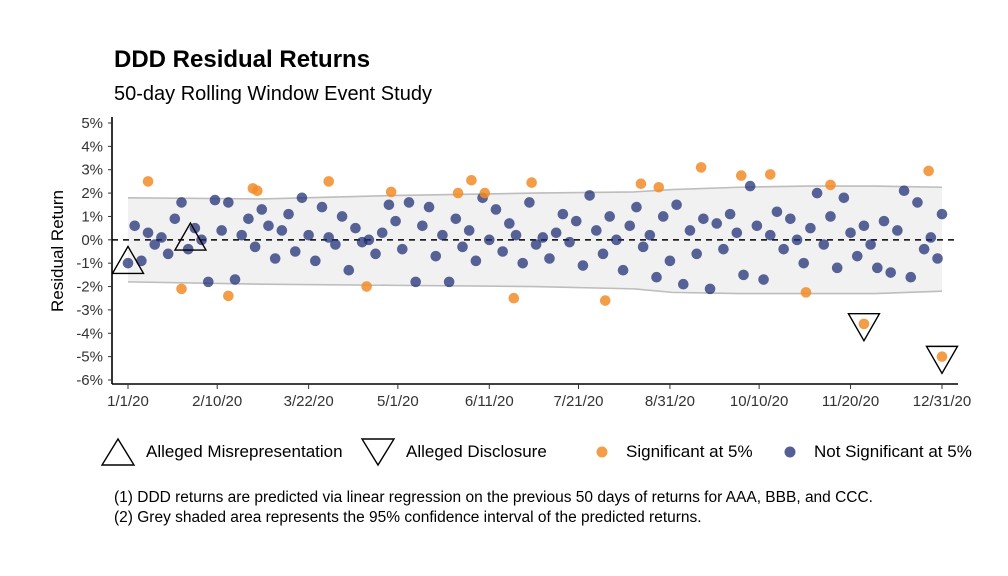 The image size is (1008, 576). What do you see at coordinates (273, 94) in the screenshot?
I see `chart-subtitle: 50-day Rolling Window Event Study` at bounding box center [273, 94].